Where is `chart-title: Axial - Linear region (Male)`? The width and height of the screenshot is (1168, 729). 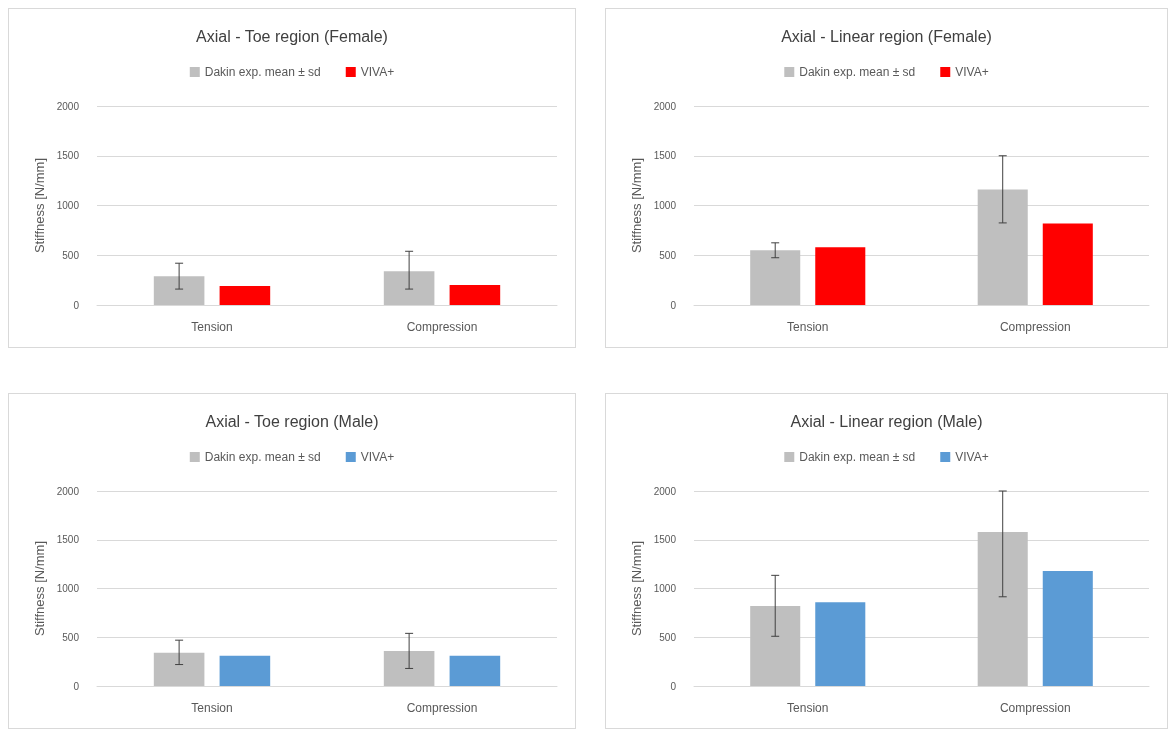 chart-title: Axial - Linear region (Male) is located at coordinates (886, 421).